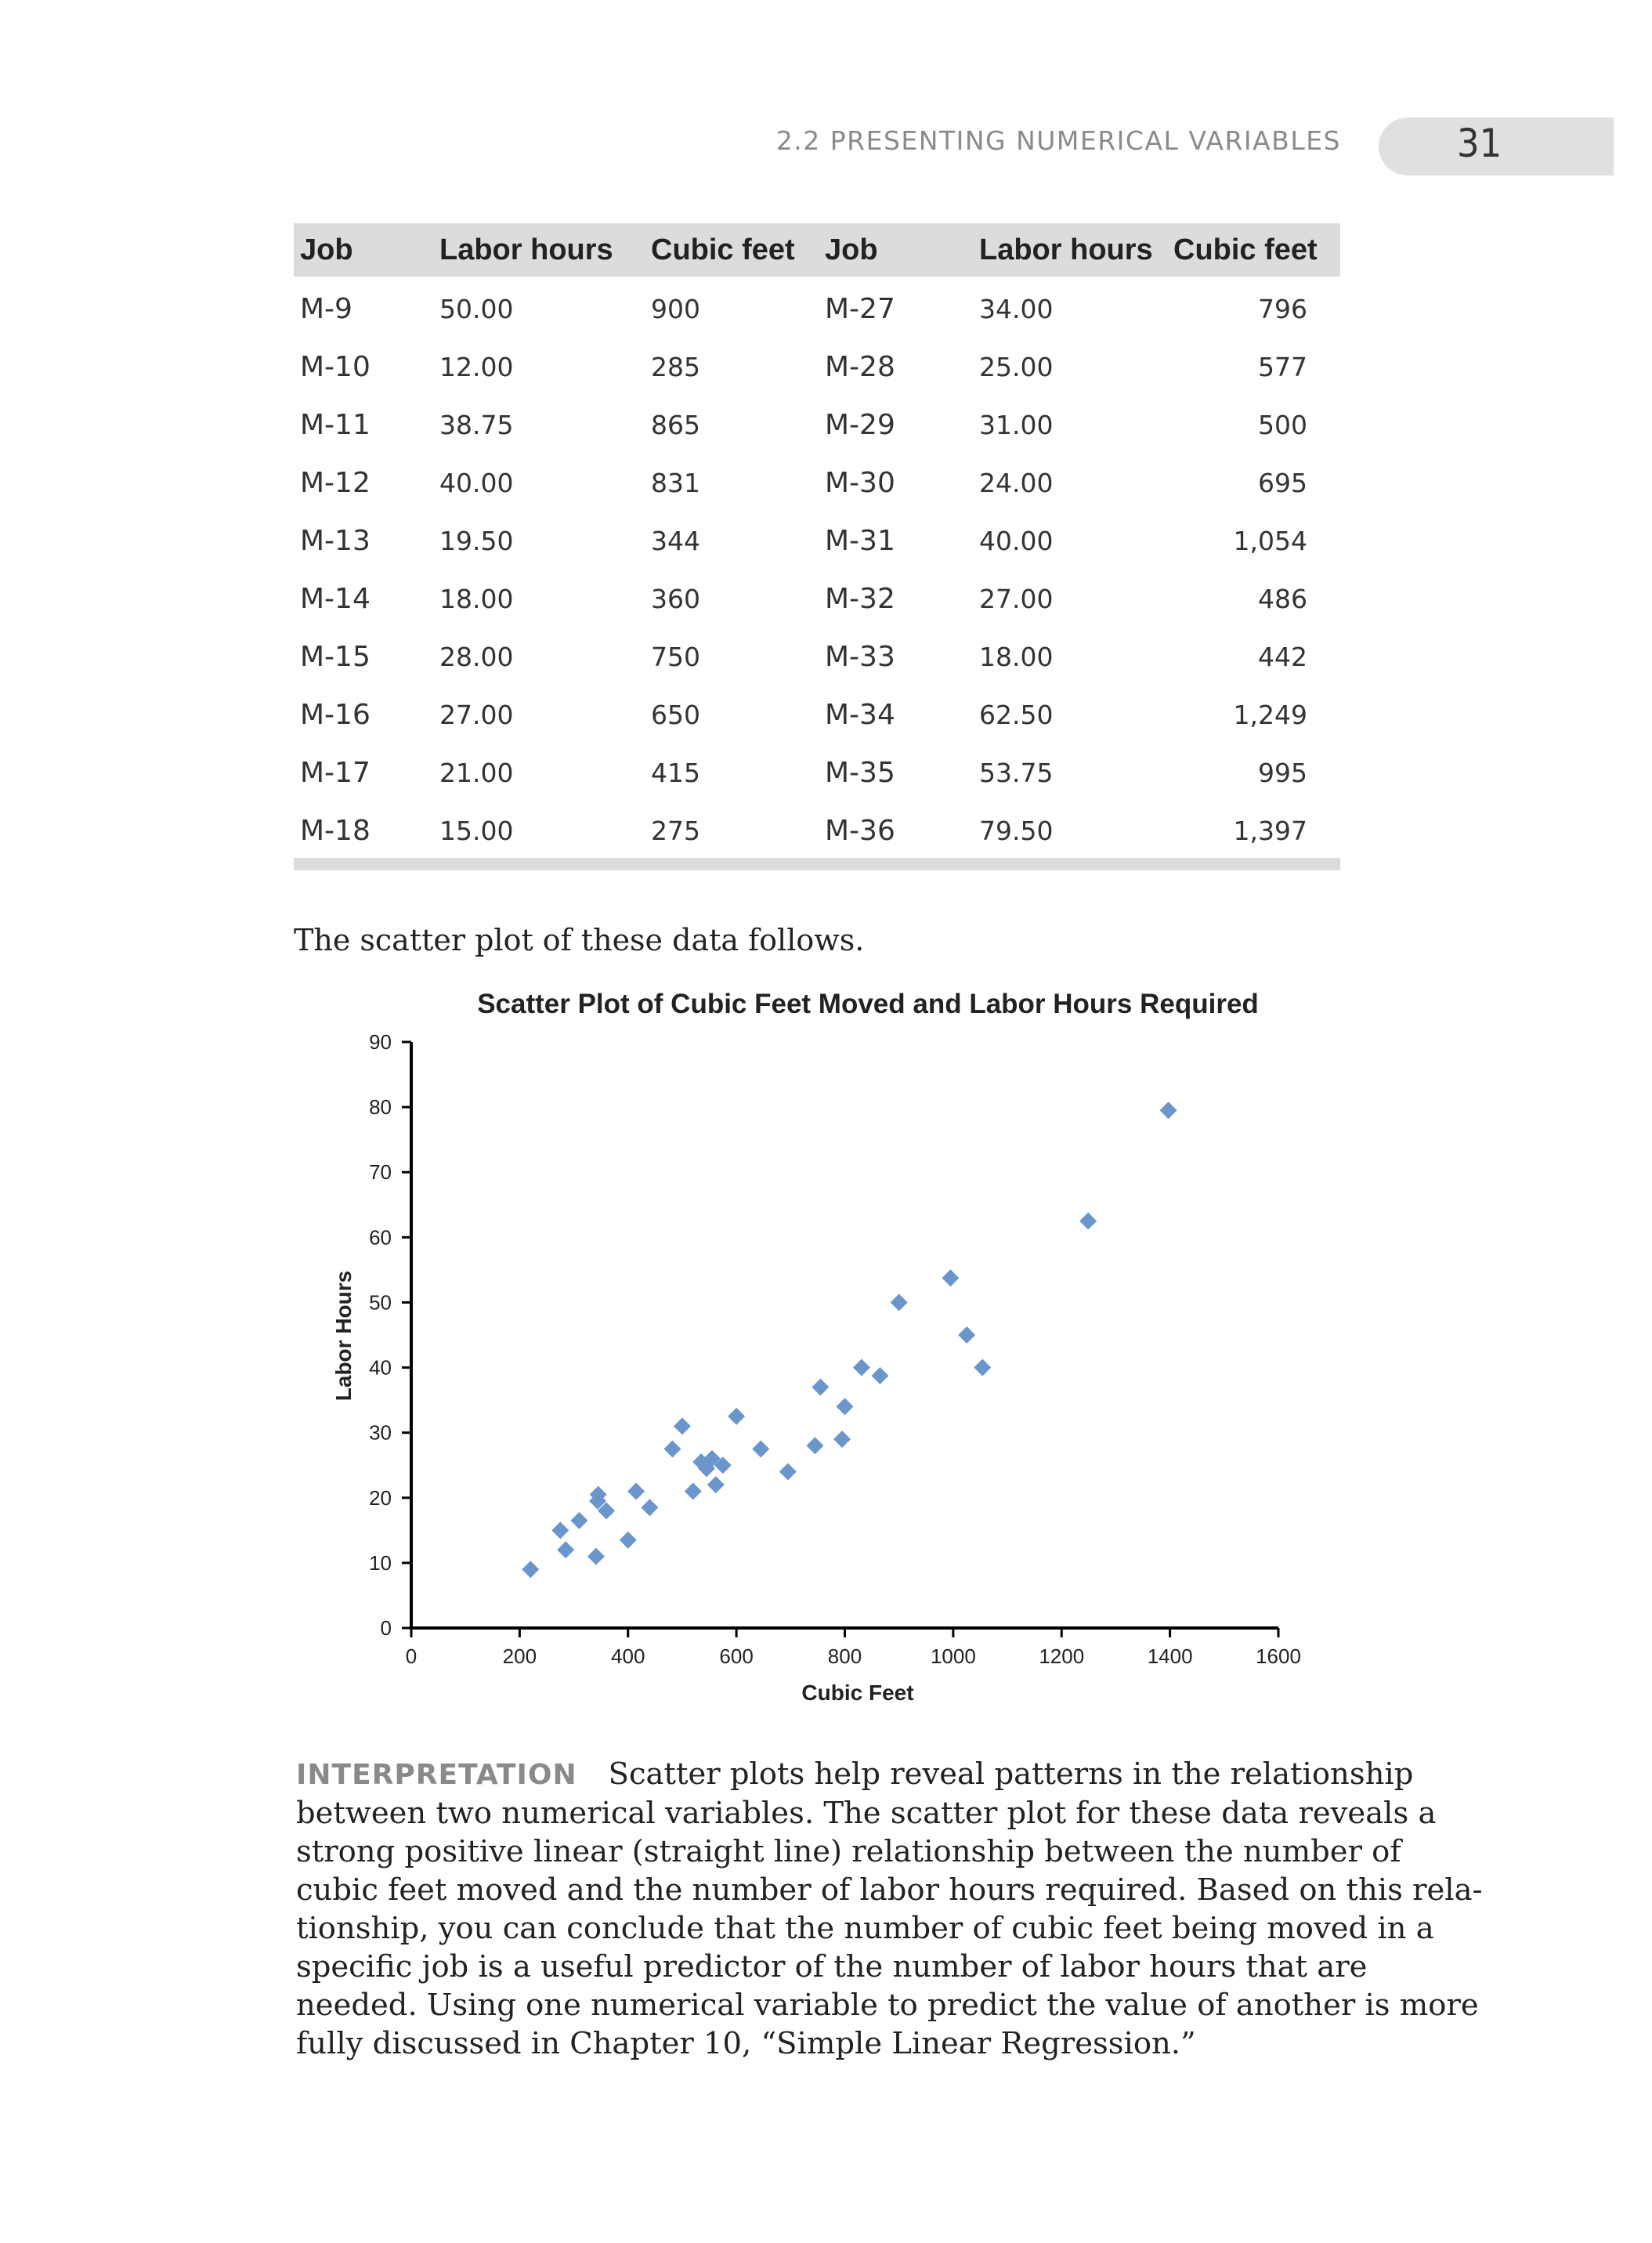 The height and width of the screenshot is (2243, 1652). Describe the element at coordinates (336, 424) in the screenshot. I see `cell-job: M-11` at that location.